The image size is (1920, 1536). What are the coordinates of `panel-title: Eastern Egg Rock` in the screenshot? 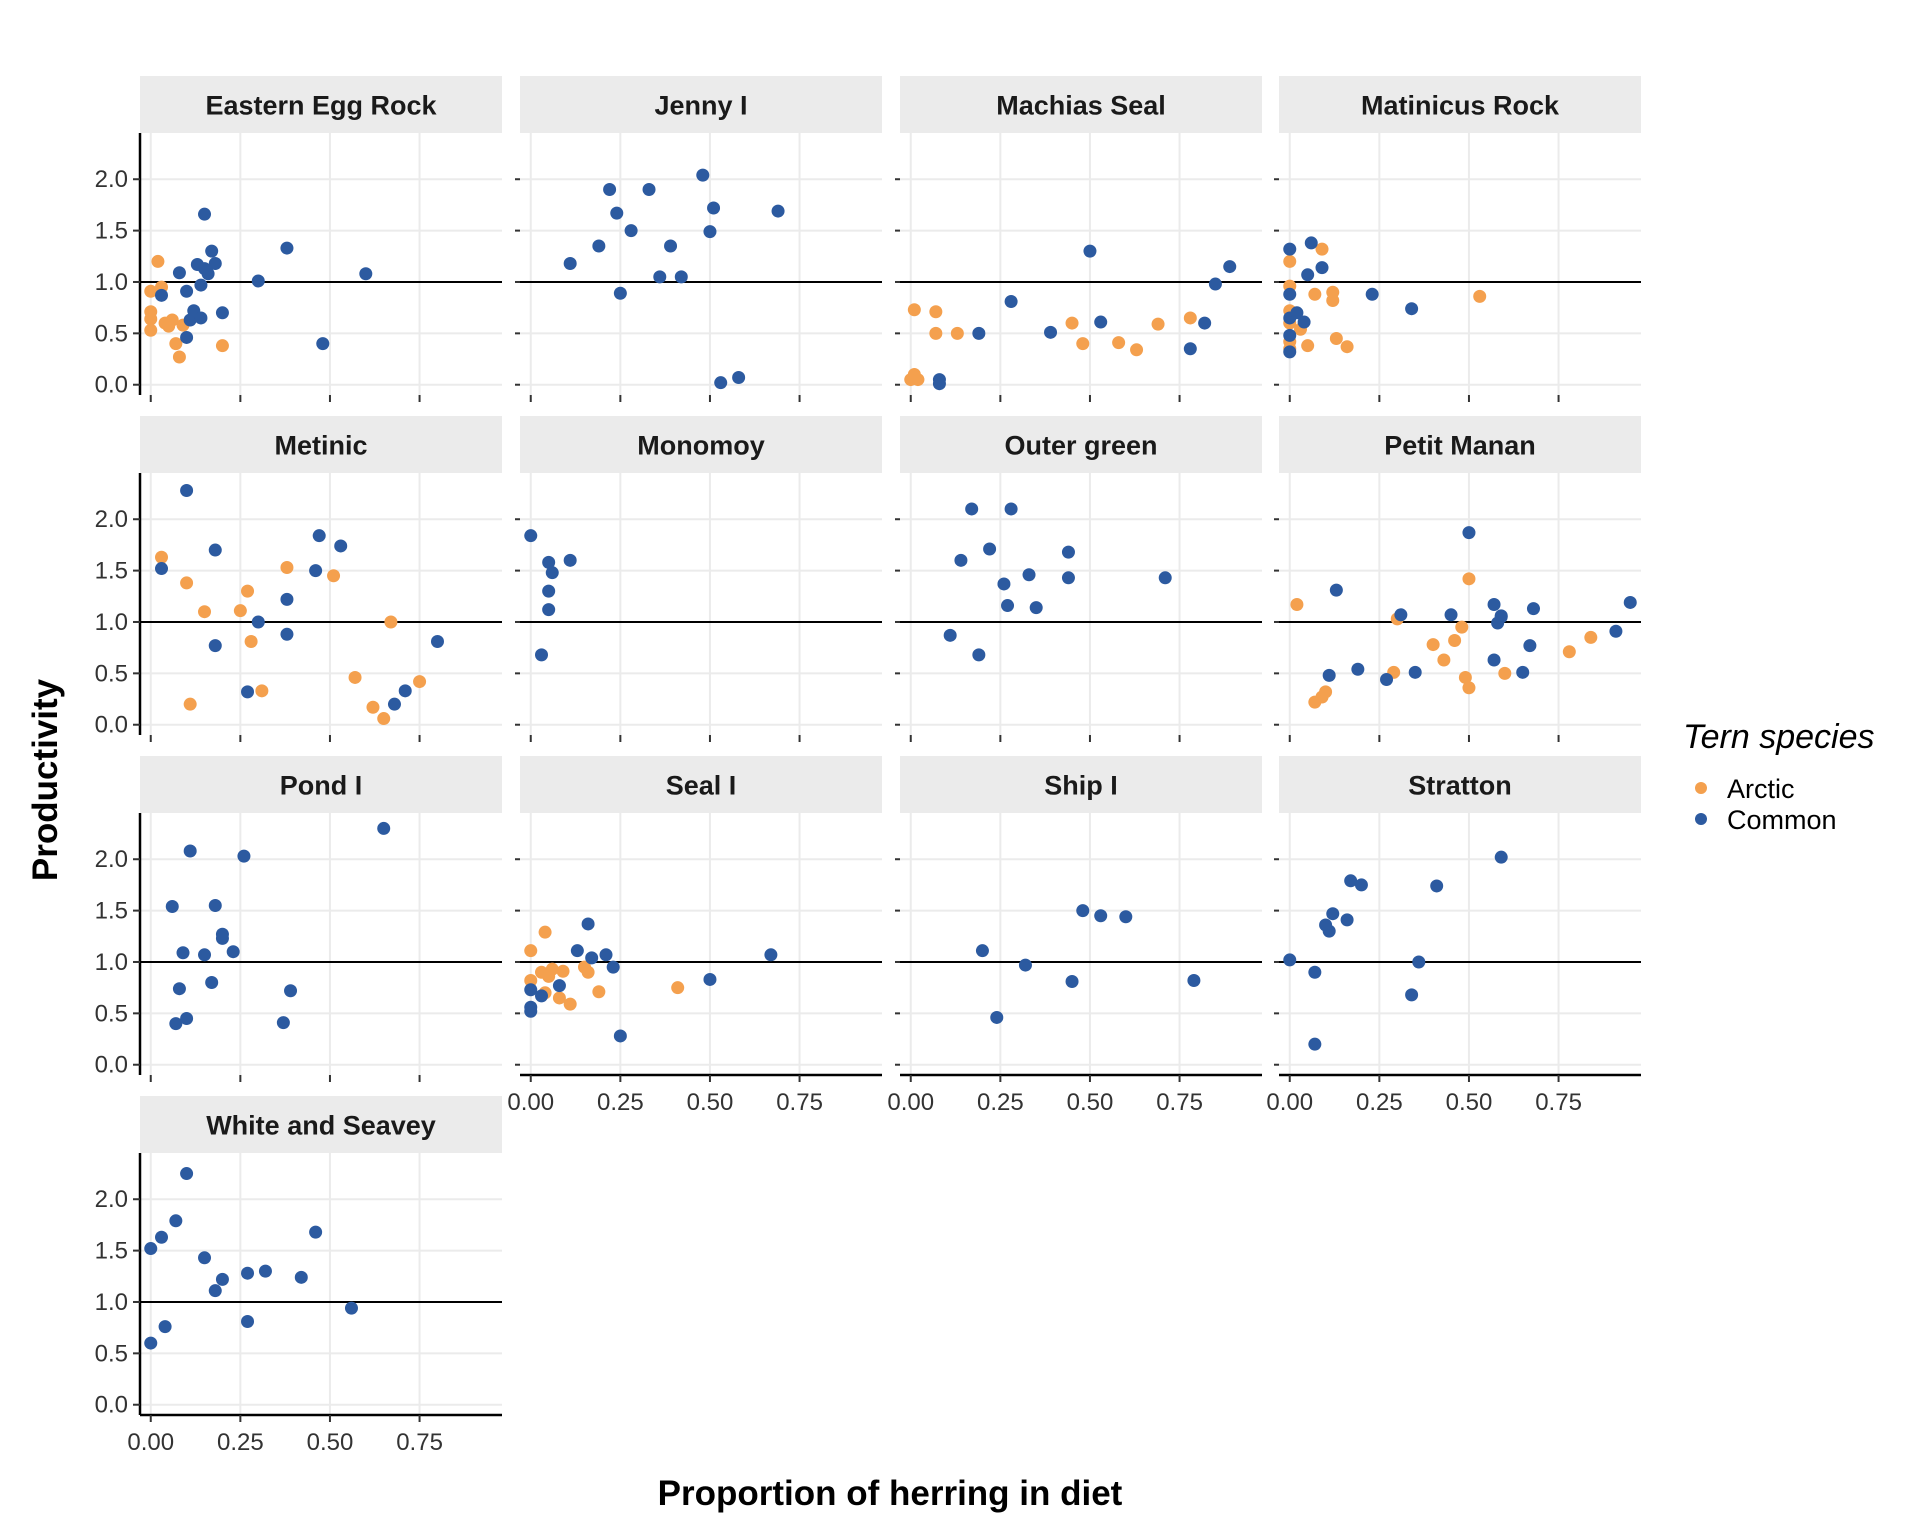 It's located at (321, 106).